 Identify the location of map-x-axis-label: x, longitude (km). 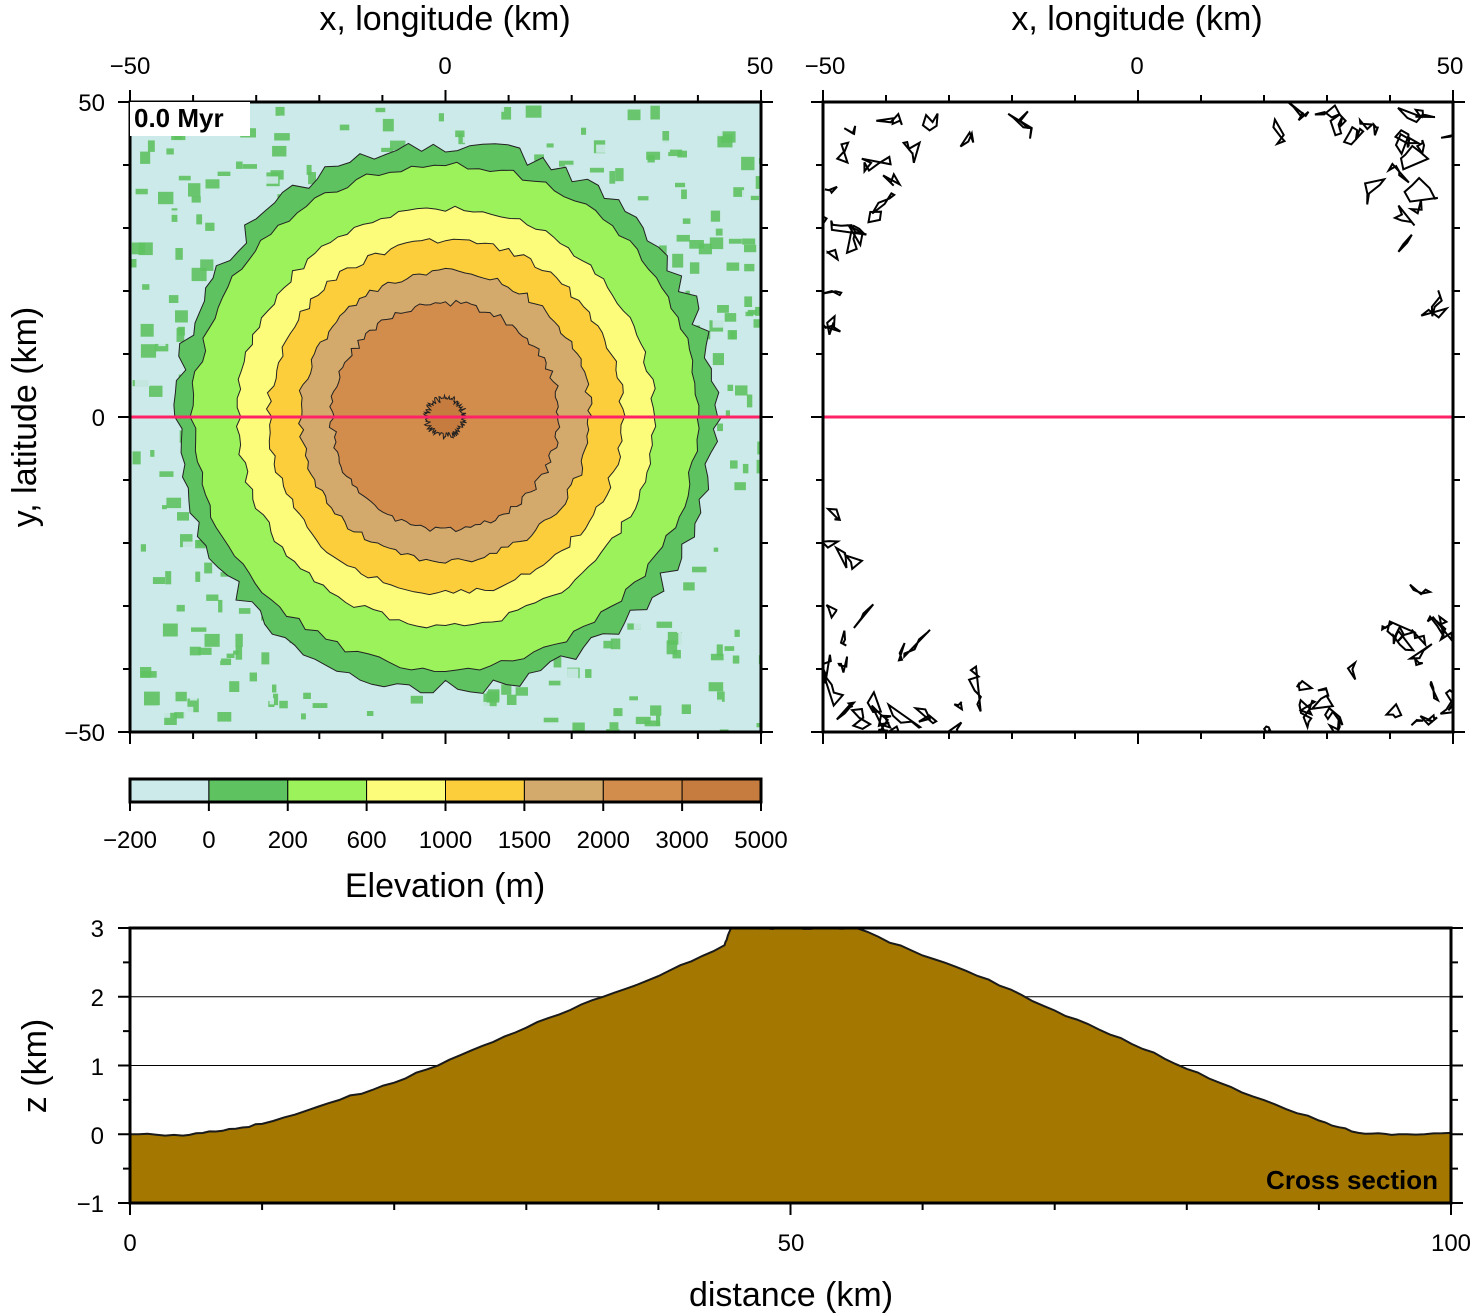
(444, 19).